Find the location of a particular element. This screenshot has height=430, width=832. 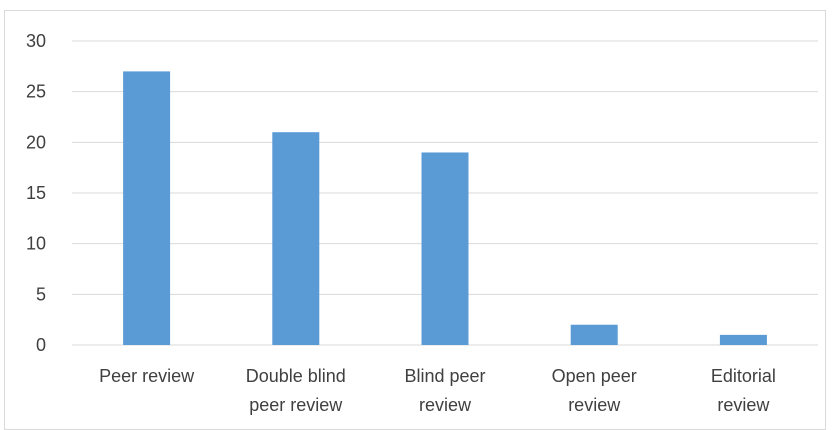

x-category-label: Blind peer review is located at coordinates (444, 390).